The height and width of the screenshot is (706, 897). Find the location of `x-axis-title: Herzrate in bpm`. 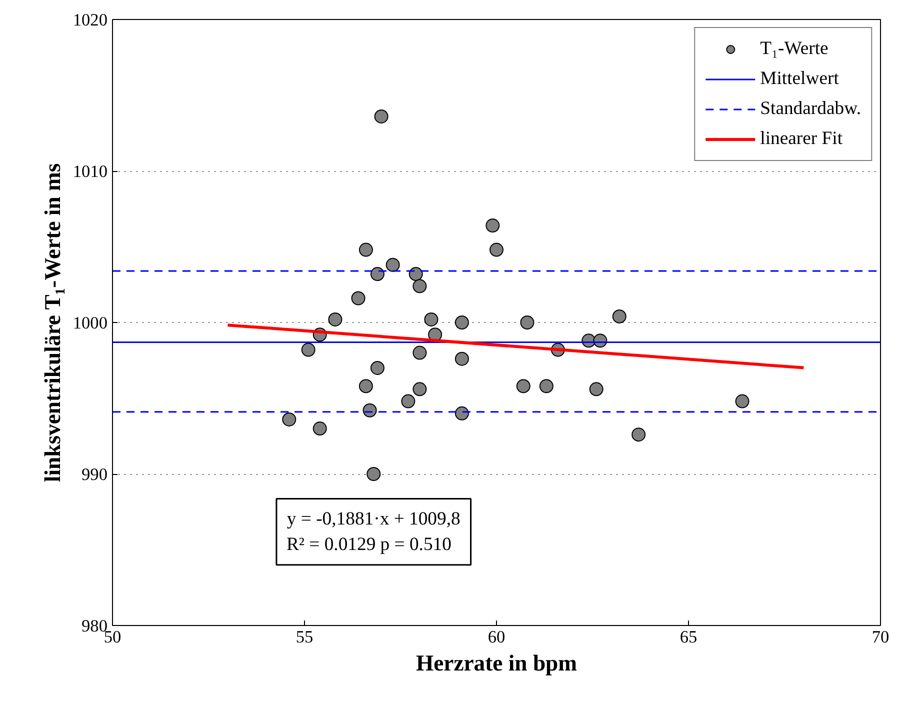

x-axis-title: Herzrate in bpm is located at coordinates (497, 663).